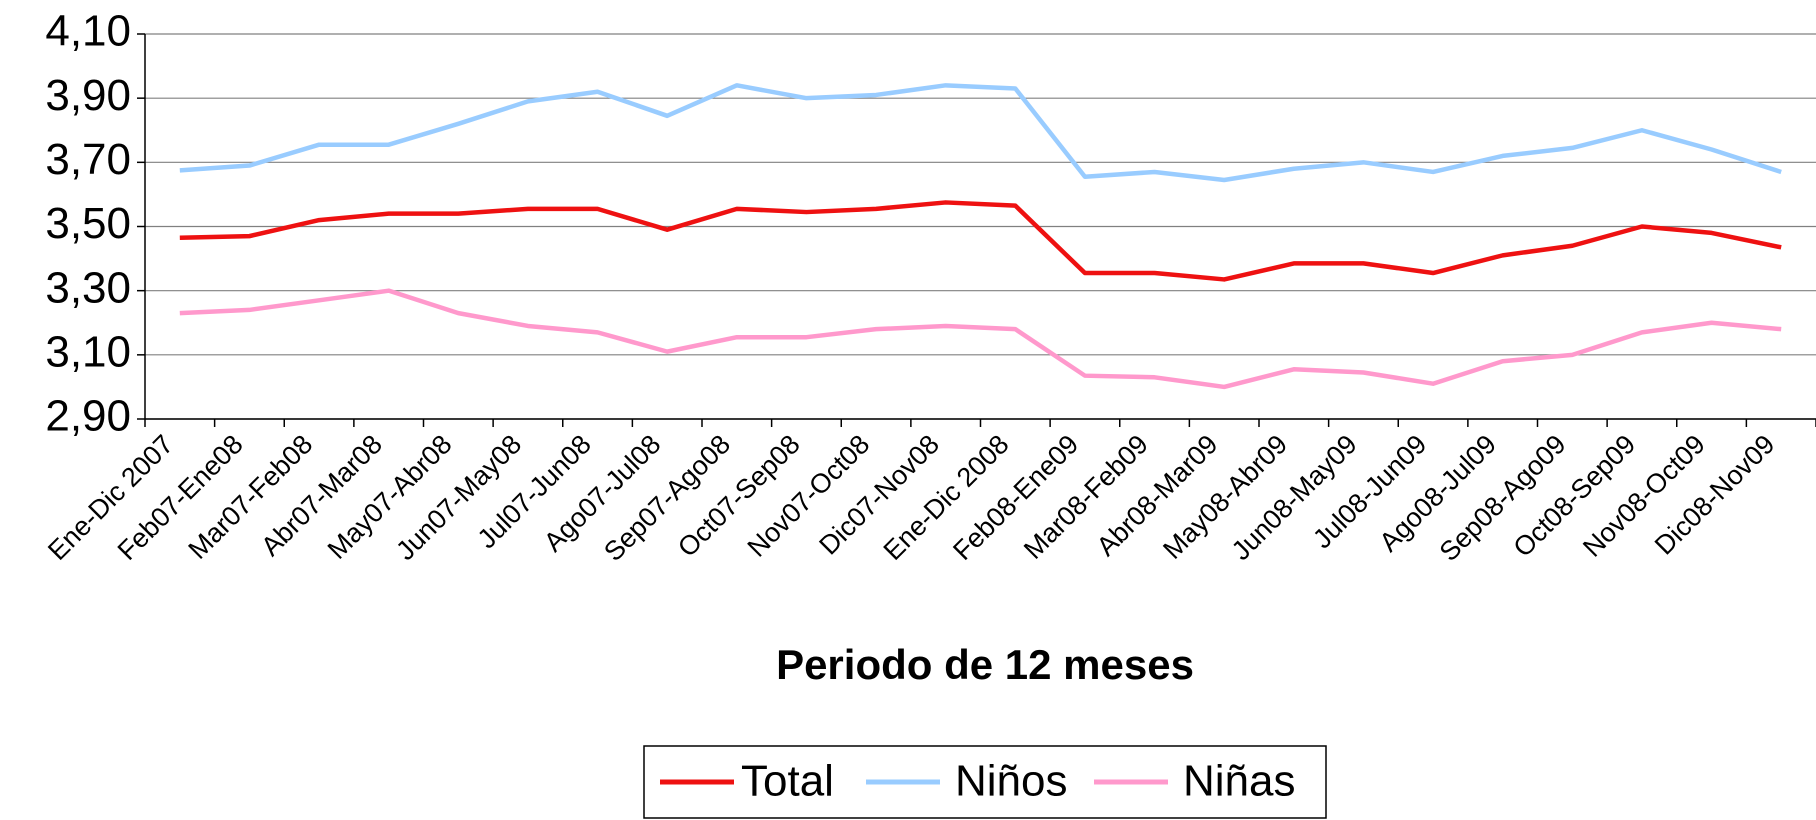 The height and width of the screenshot is (820, 1816). What do you see at coordinates (985, 664) in the screenshot?
I see `x-axis-title: Periodo de 12 meses` at bounding box center [985, 664].